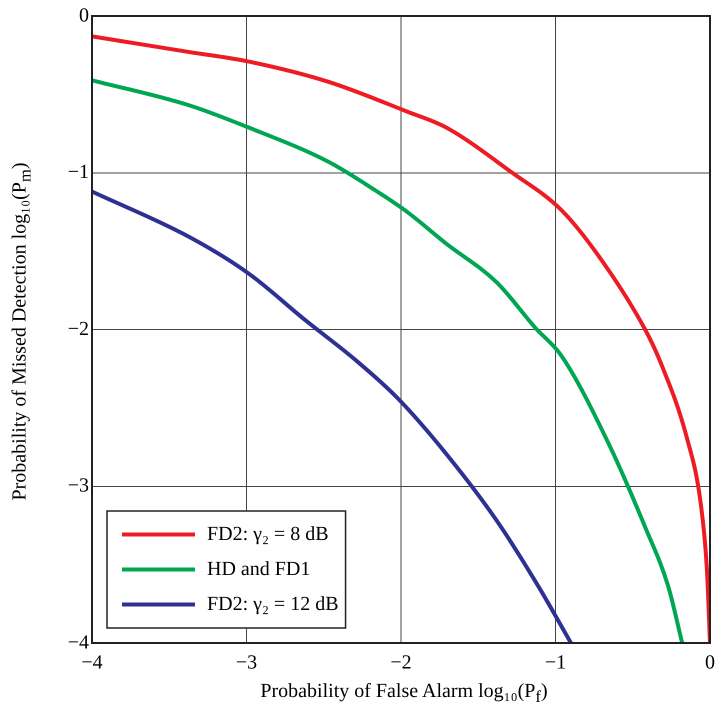 The height and width of the screenshot is (717, 723). I want to click on y-tick-label: −1, so click(78, 172).